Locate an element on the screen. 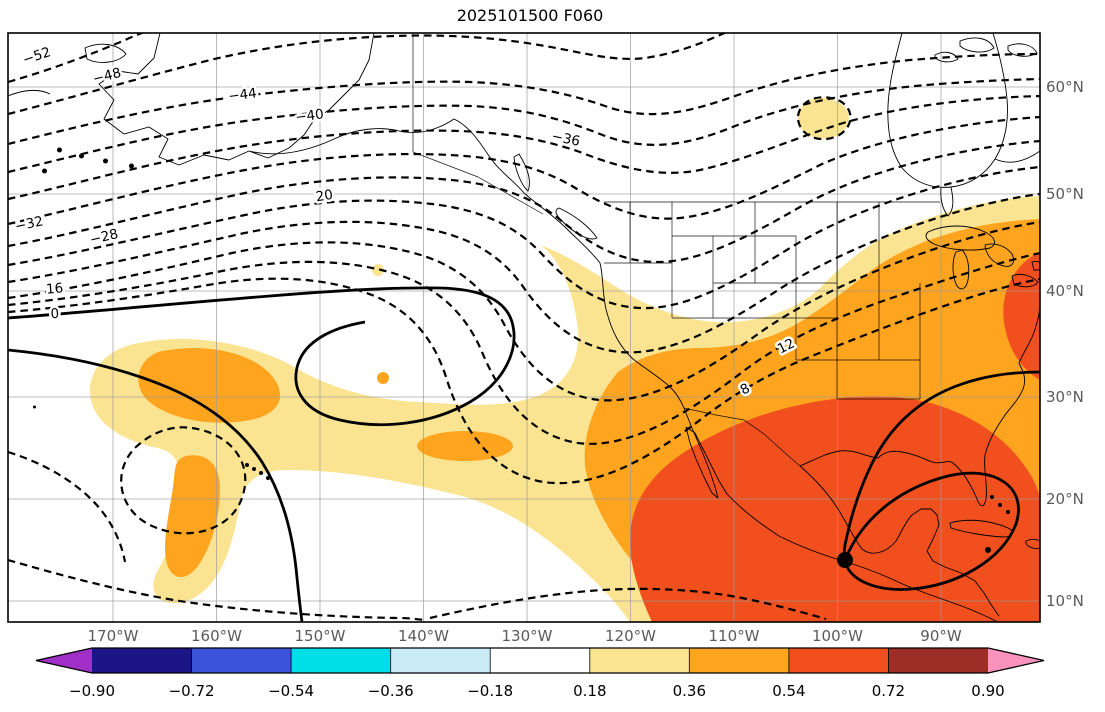  colorbar-dividers is located at coordinates (540, 660).